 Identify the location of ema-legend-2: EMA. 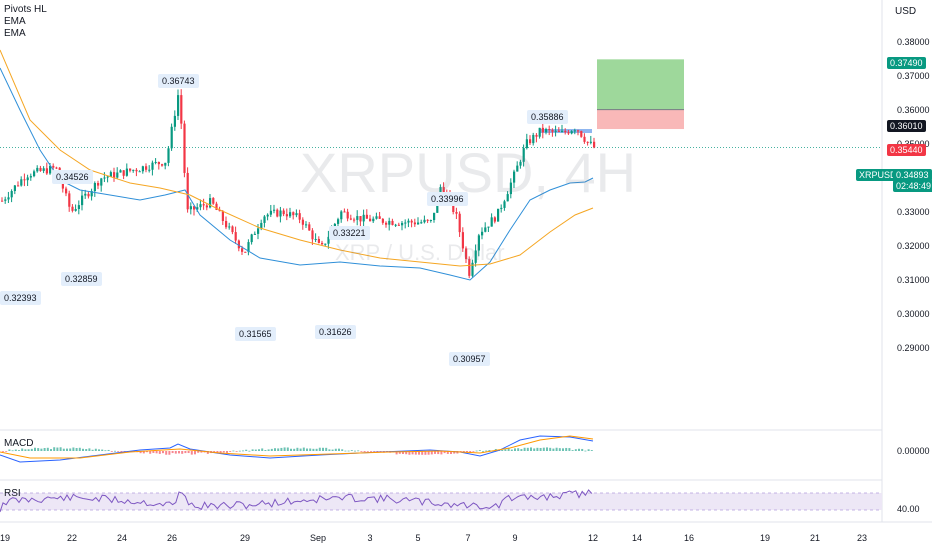
(15, 33).